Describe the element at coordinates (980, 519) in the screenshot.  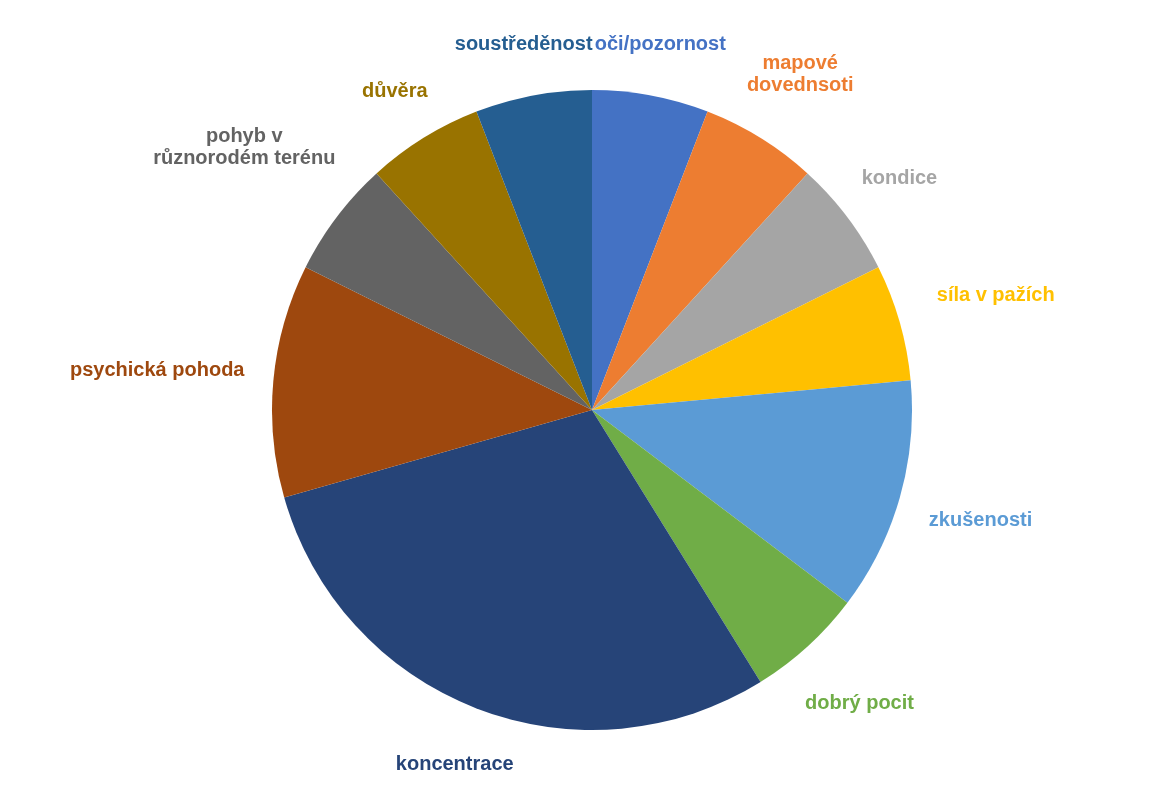
I see `slice-label: zkušenosti` at that location.